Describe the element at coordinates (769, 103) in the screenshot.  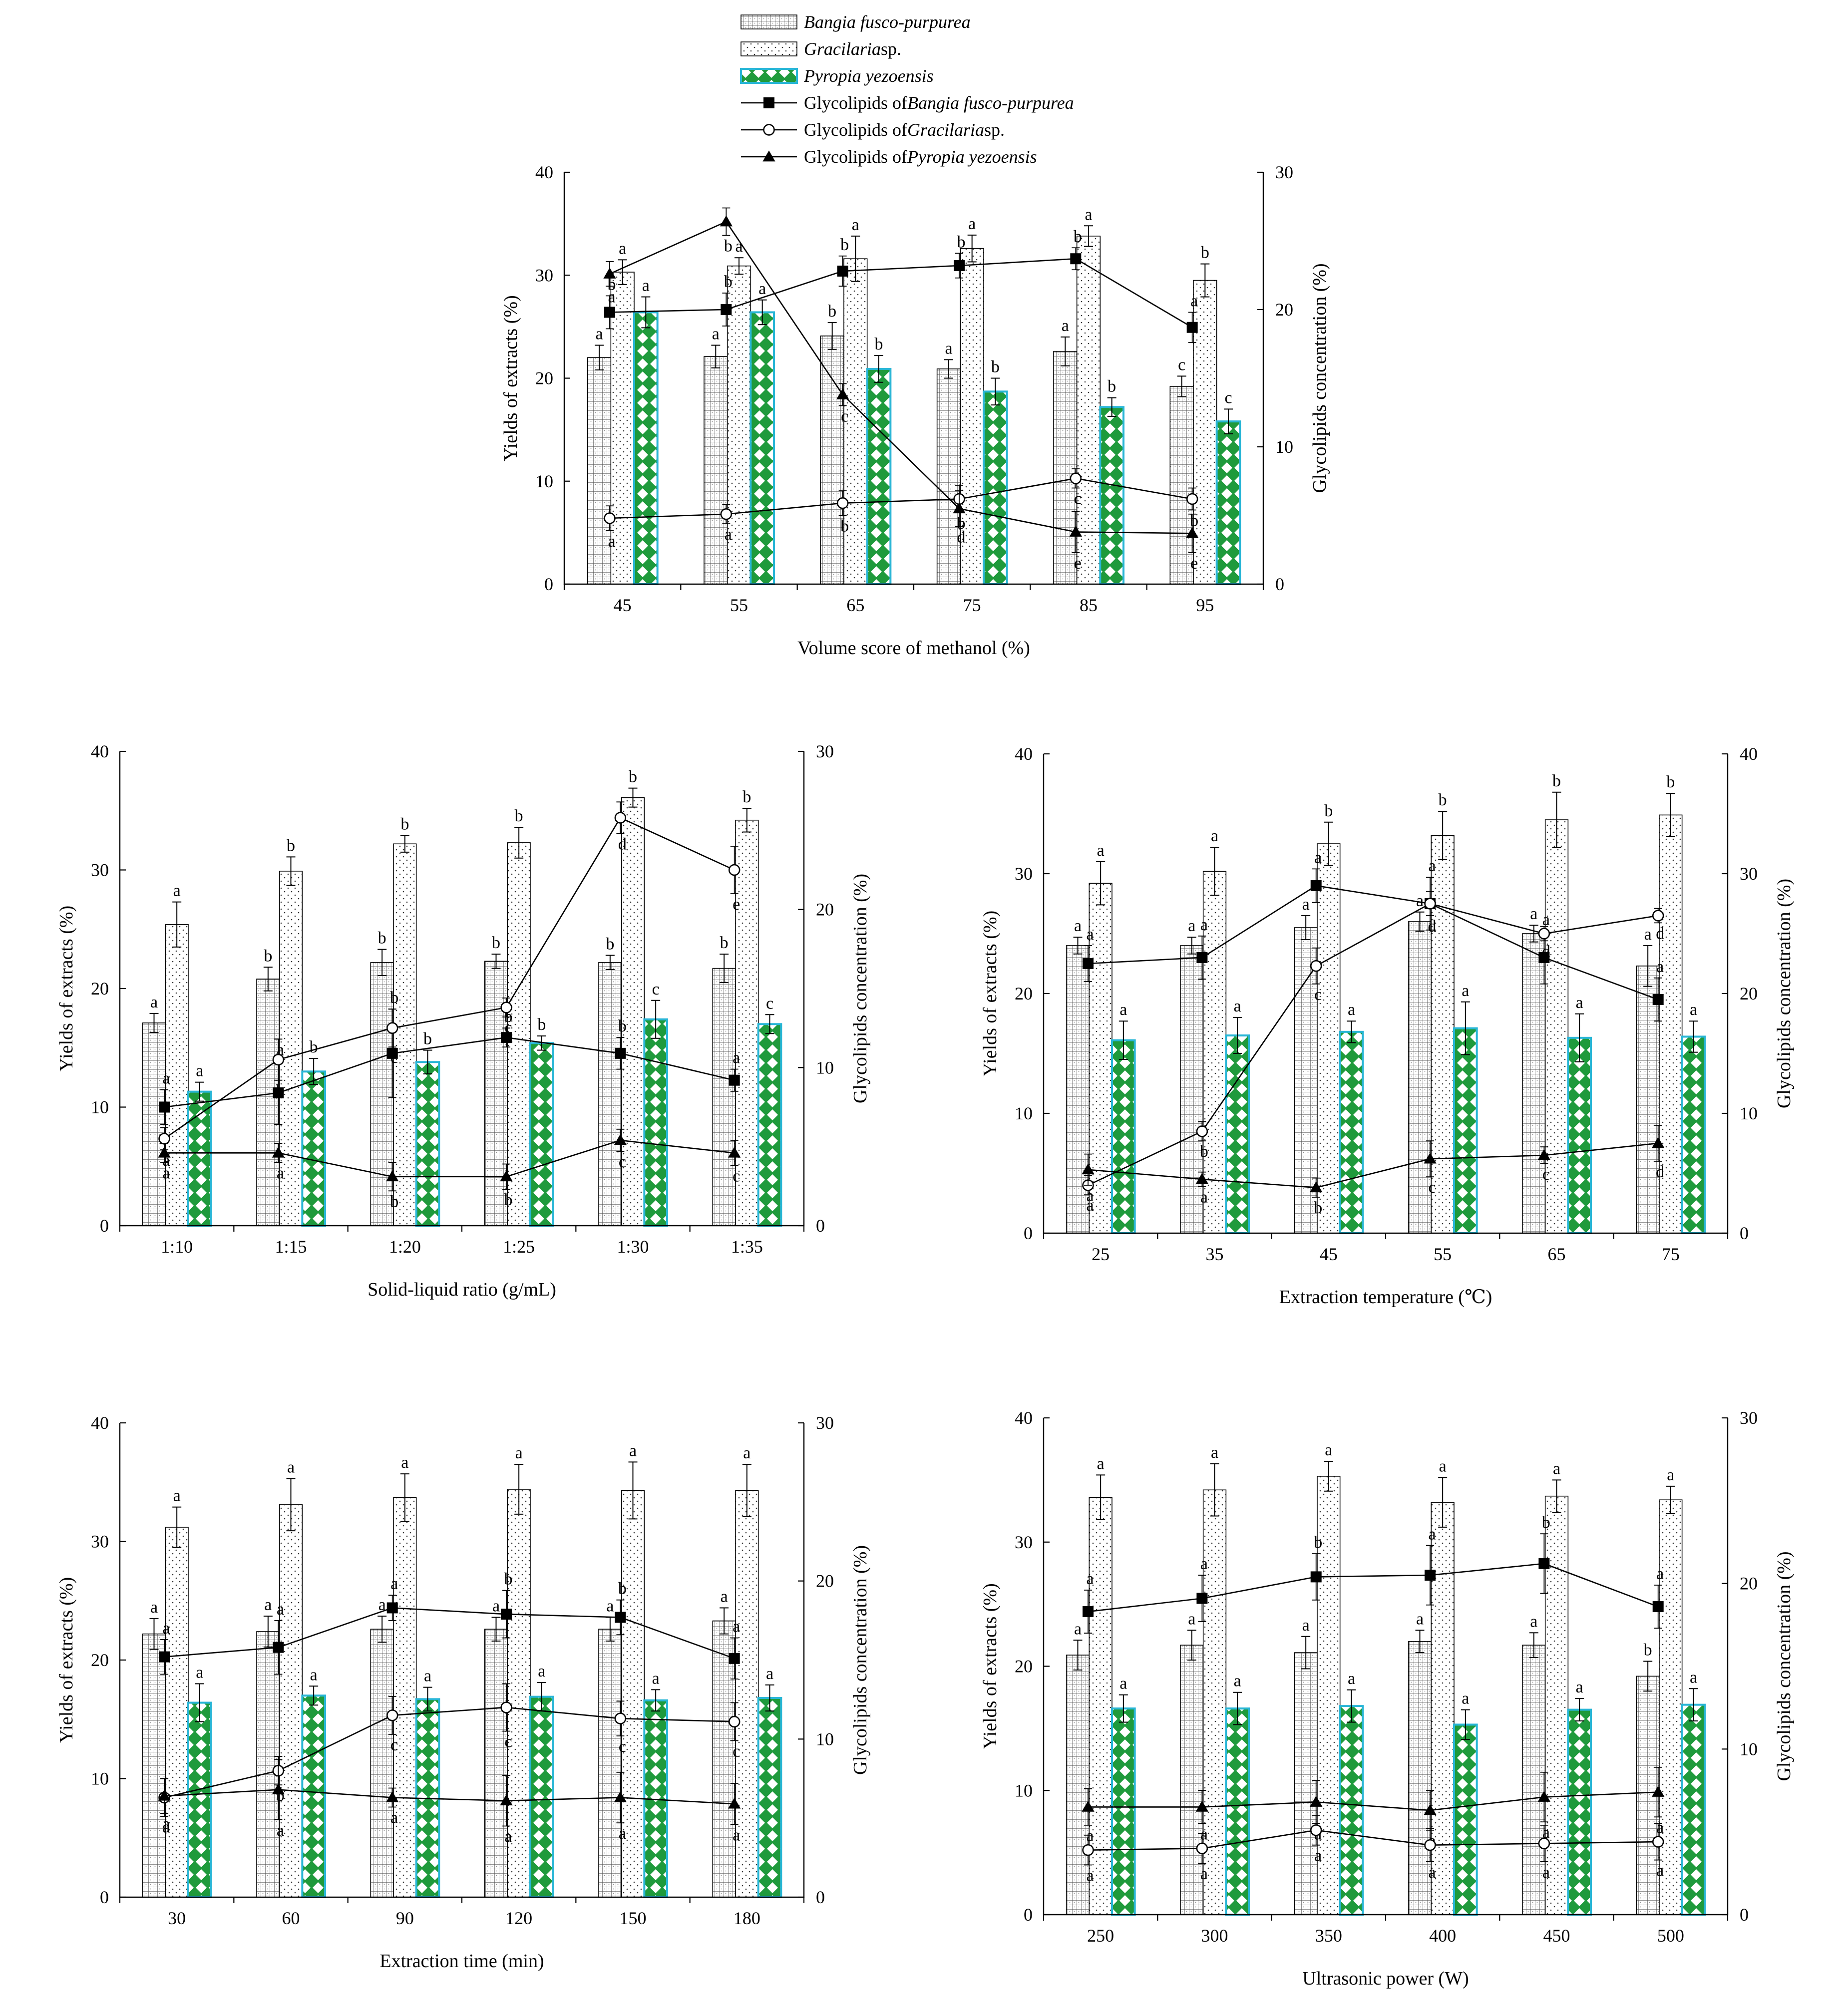
I see `legend-line-swatch` at that location.